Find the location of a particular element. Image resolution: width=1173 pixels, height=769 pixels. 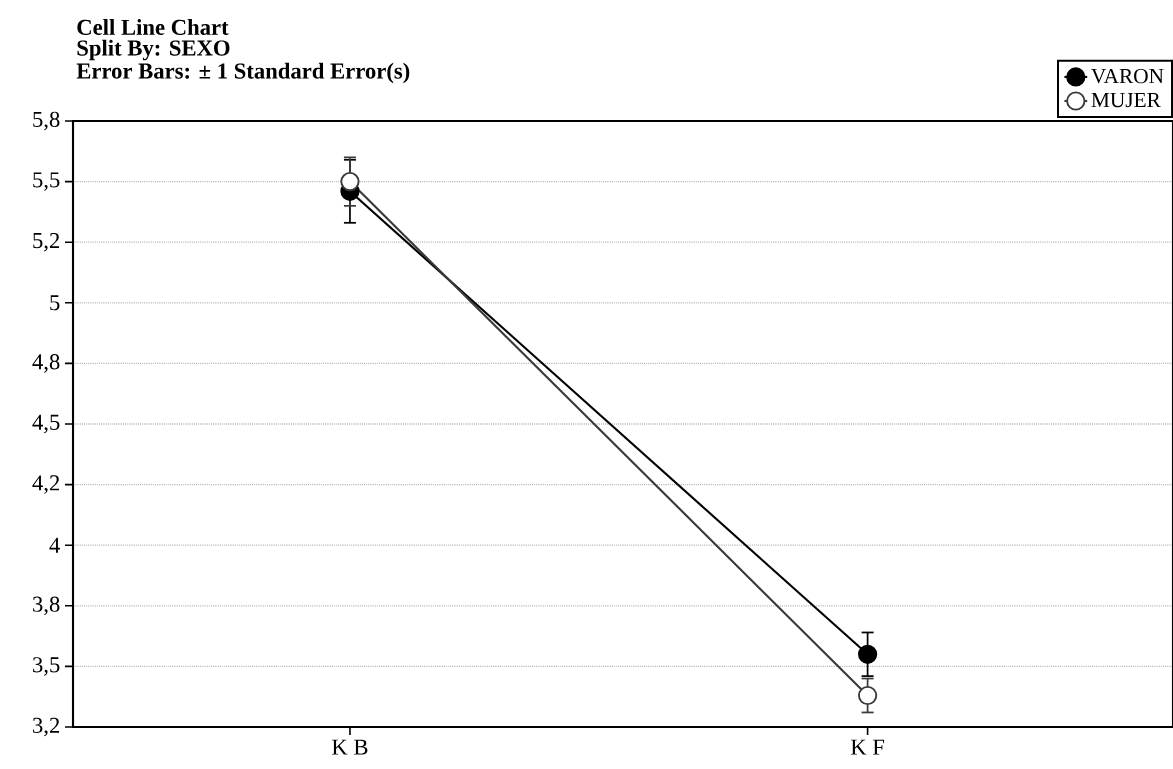

text: Error Bars: ± 1 Standard Error(s) is located at coordinates (243, 73).